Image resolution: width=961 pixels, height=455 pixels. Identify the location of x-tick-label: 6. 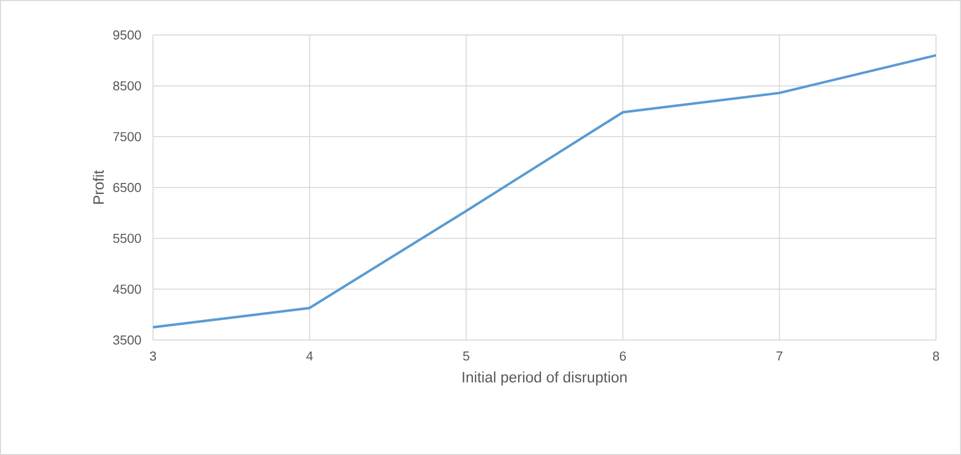
(623, 356).